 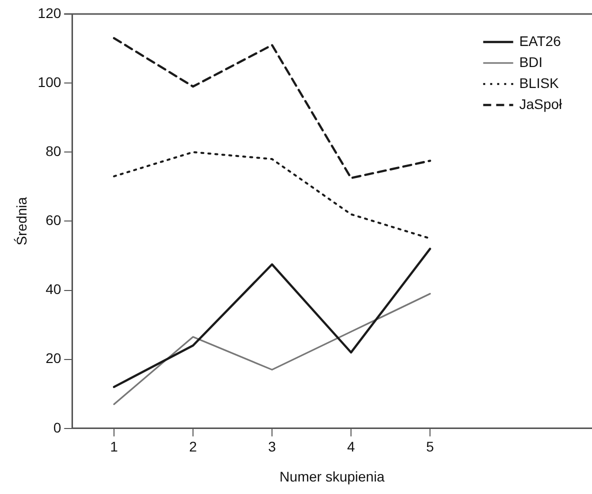 I want to click on y-tick-label: 40, so click(x=54, y=289).